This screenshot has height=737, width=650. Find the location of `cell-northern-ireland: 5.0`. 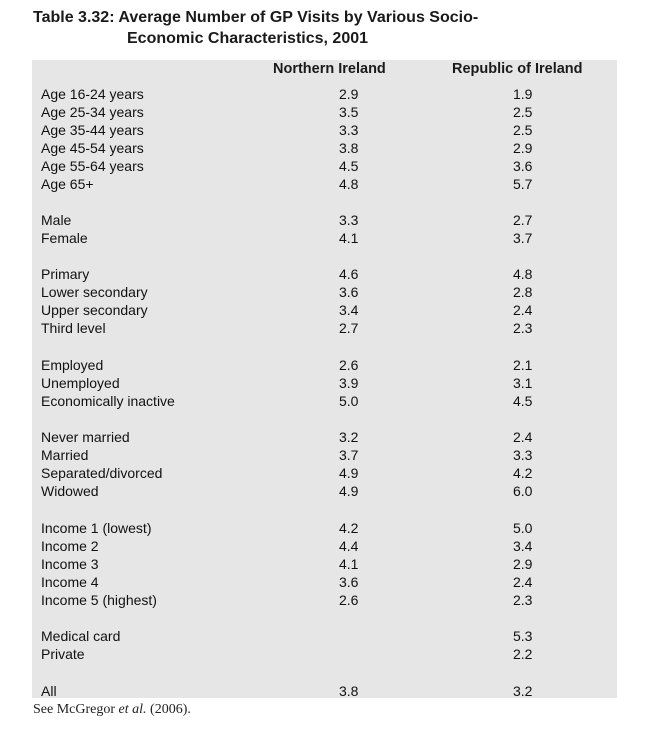

cell-northern-ireland: 5.0 is located at coordinates (349, 401).